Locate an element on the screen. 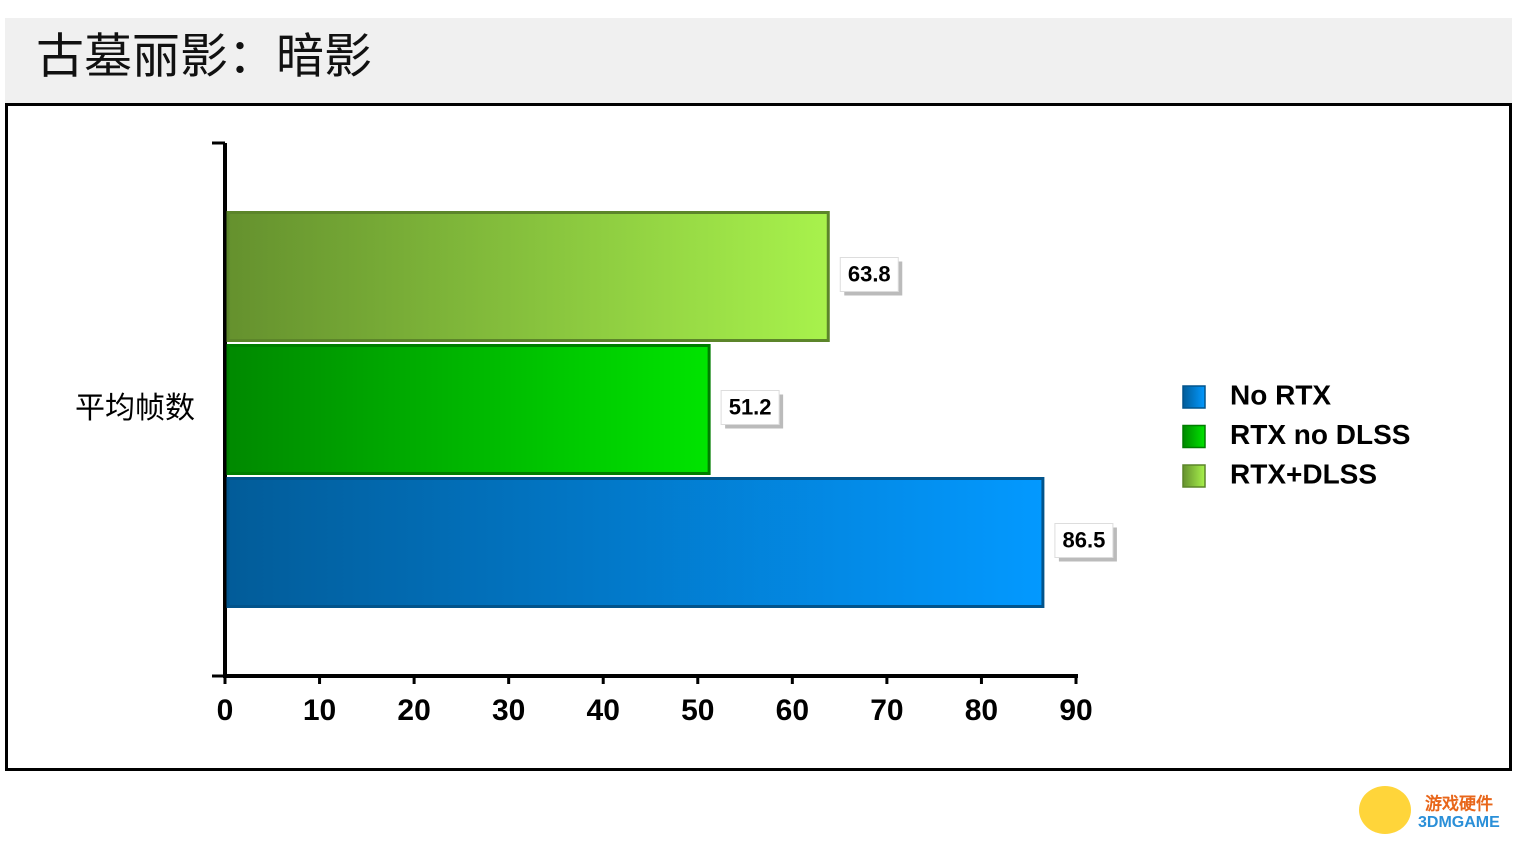 Image resolution: width=1519 pixels, height=848 pixels. x-tick-label: 50 is located at coordinates (697, 710).